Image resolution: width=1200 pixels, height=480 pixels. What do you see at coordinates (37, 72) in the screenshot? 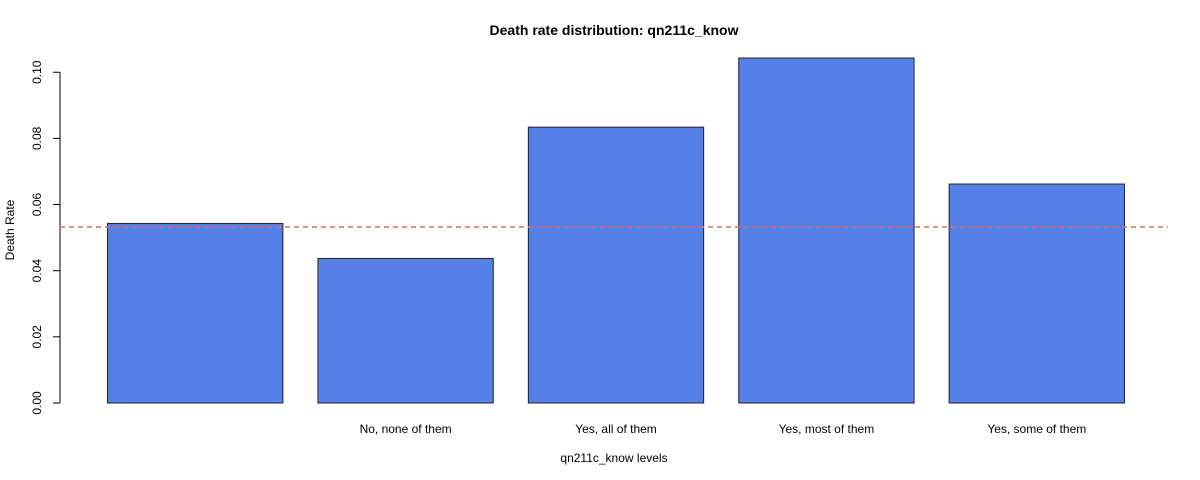
I see `y-tick-label: 0.10` at bounding box center [37, 72].